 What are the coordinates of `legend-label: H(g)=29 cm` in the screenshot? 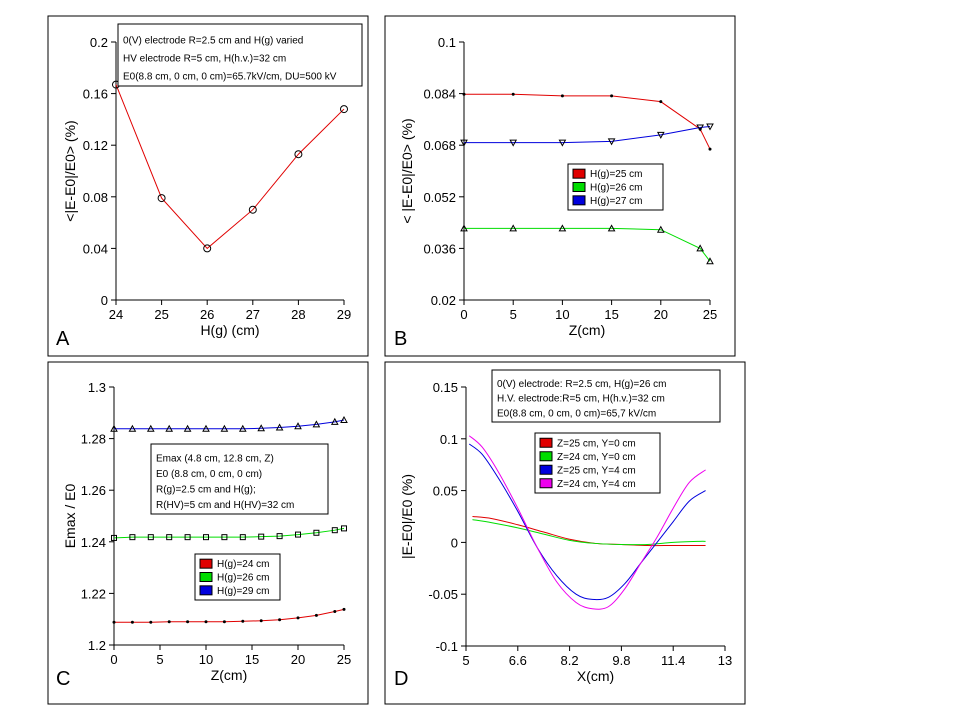 It's located at (243, 591).